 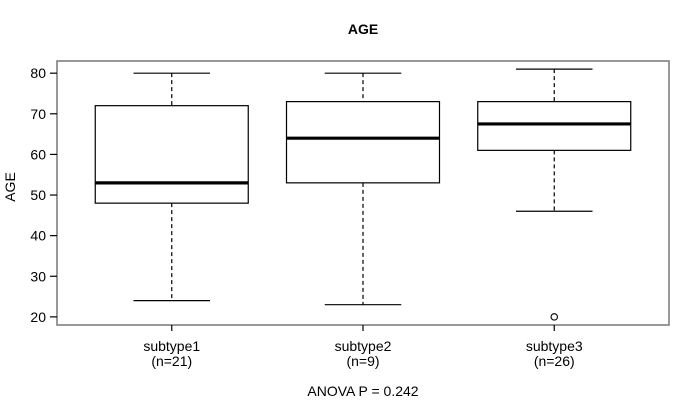 What do you see at coordinates (171, 346) in the screenshot?
I see `group-label: subtype1` at bounding box center [171, 346].